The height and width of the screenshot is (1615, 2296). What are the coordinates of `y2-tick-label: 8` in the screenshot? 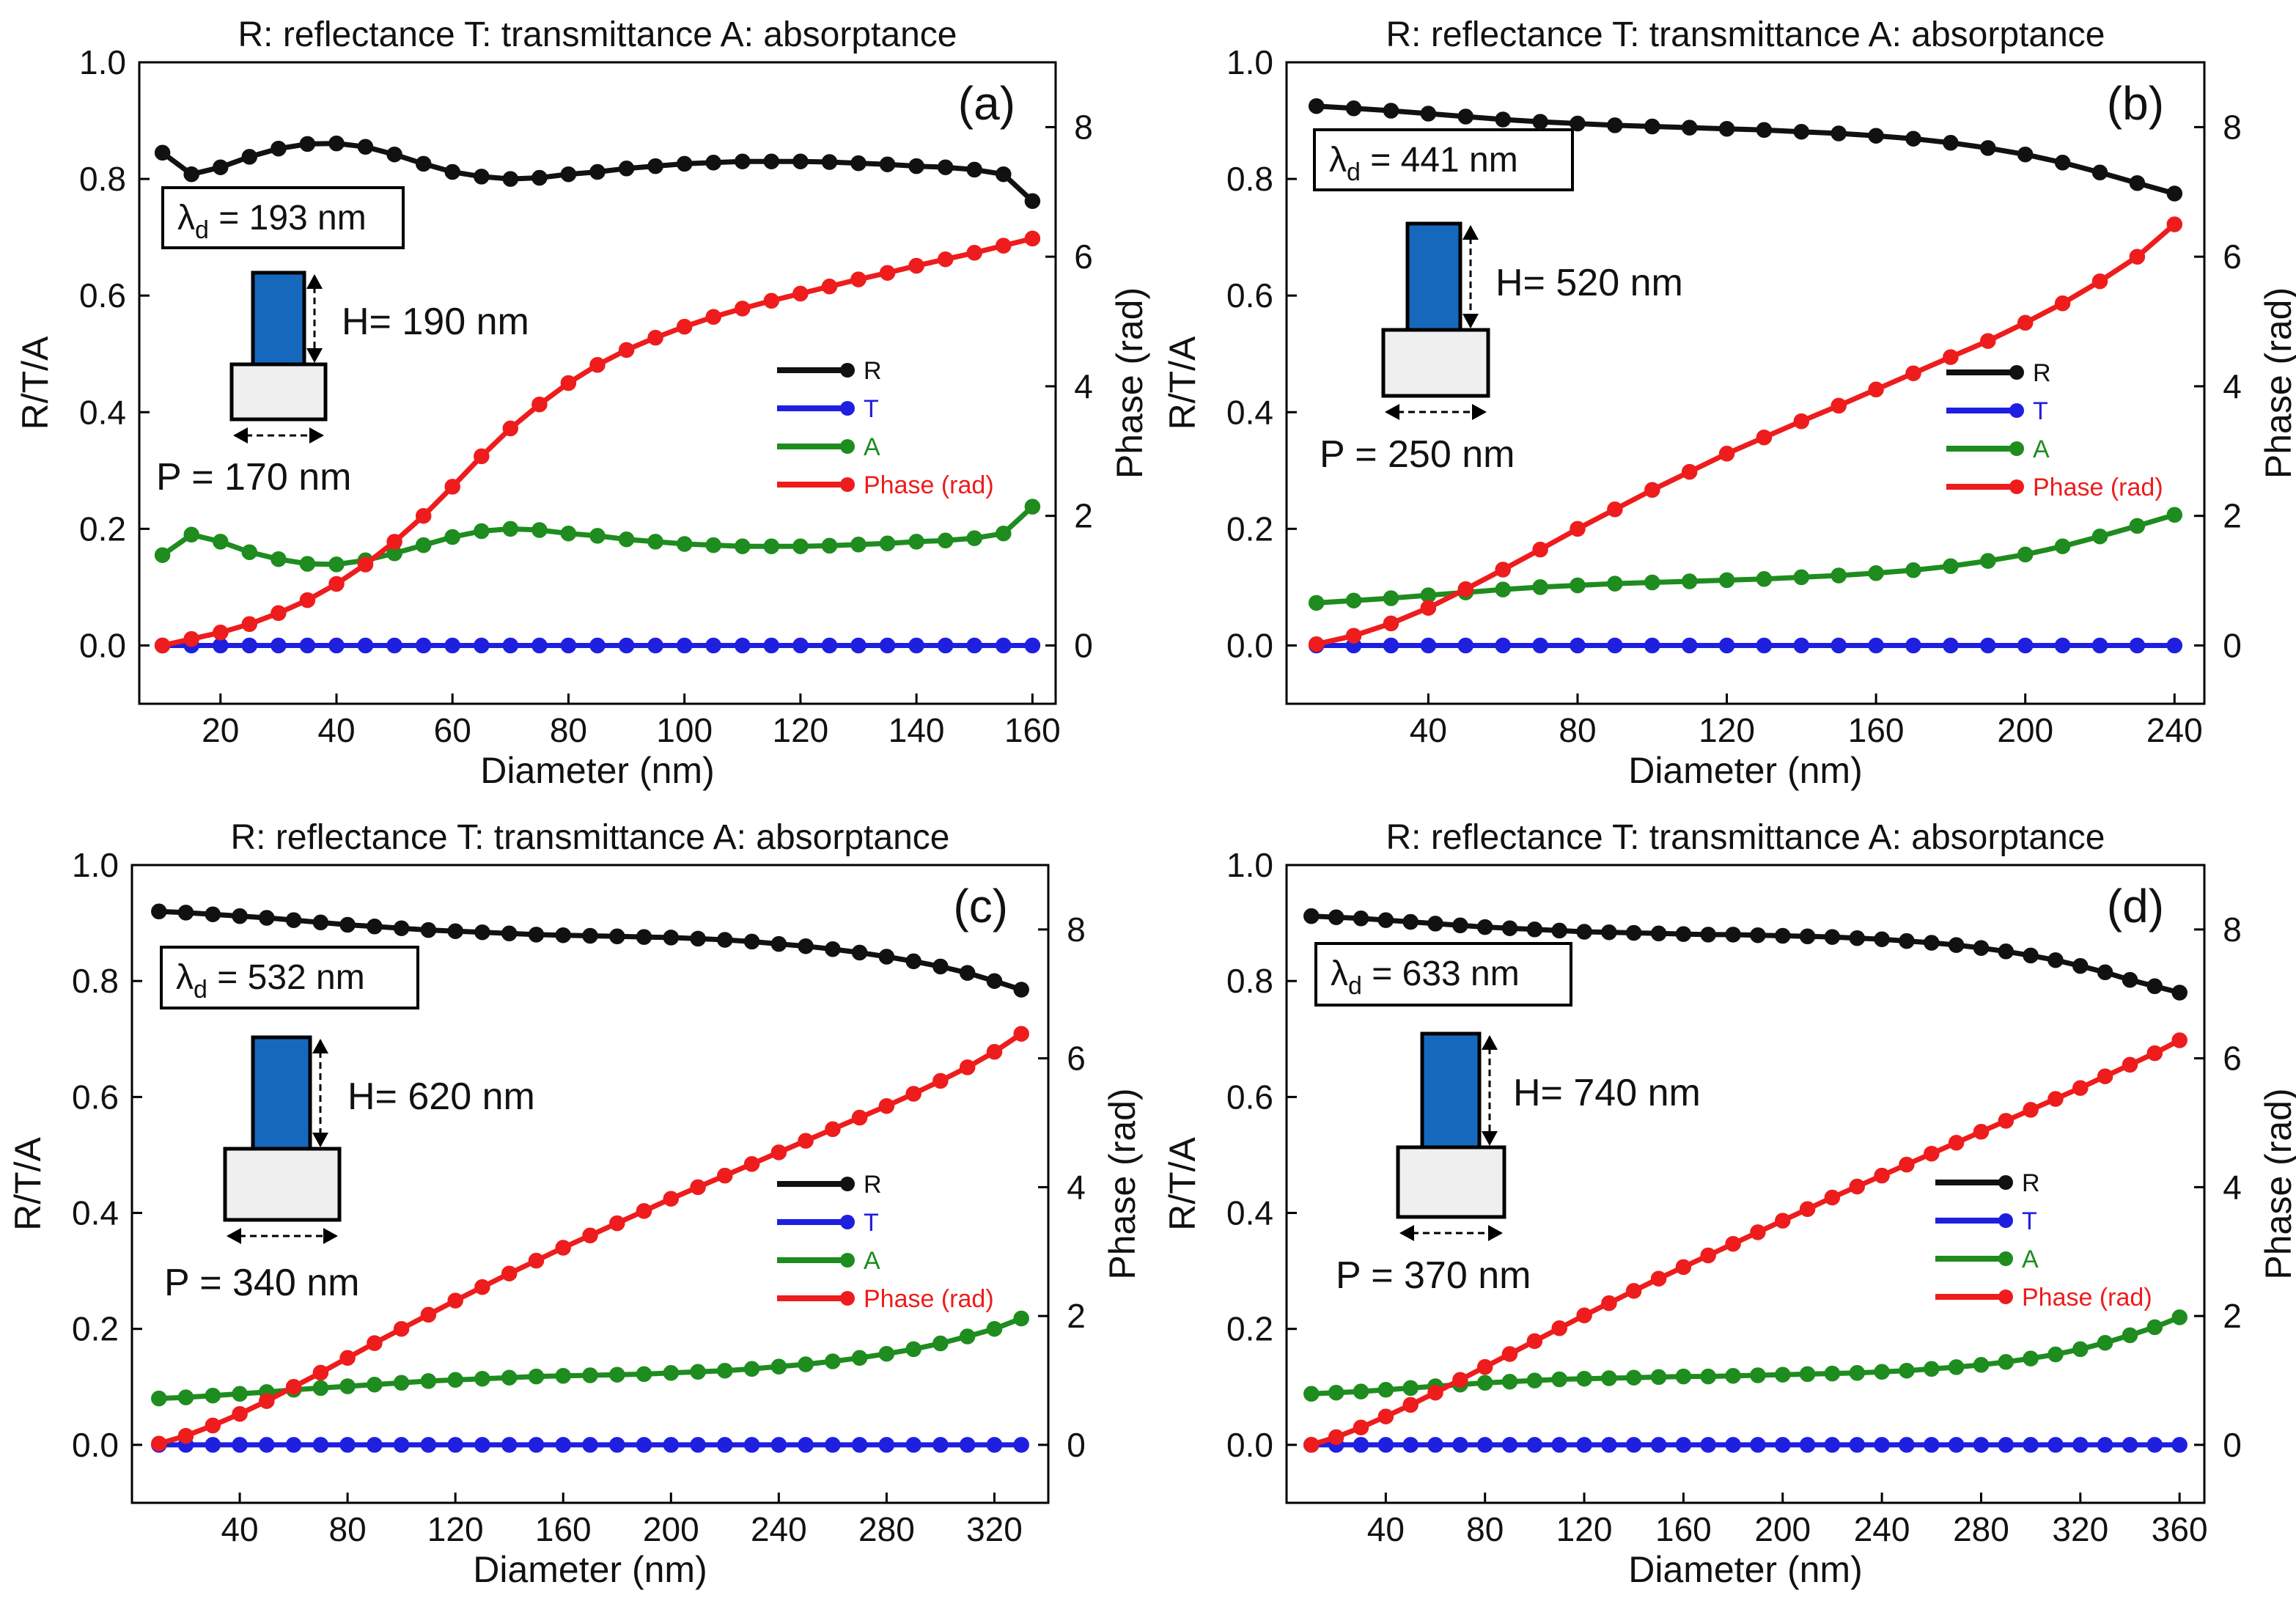 It's located at (2232, 127).